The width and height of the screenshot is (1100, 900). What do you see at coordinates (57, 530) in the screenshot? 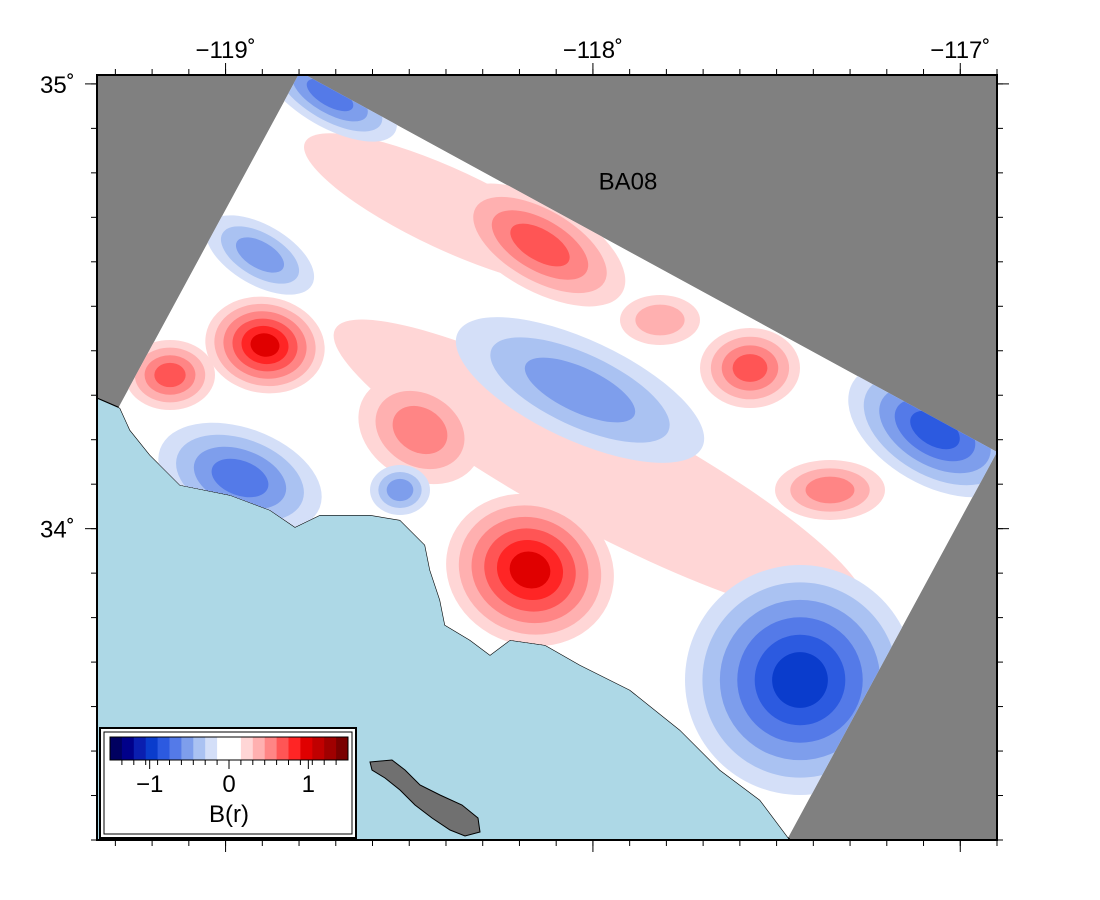
I see `y-tick-label: 34˚` at bounding box center [57, 530].